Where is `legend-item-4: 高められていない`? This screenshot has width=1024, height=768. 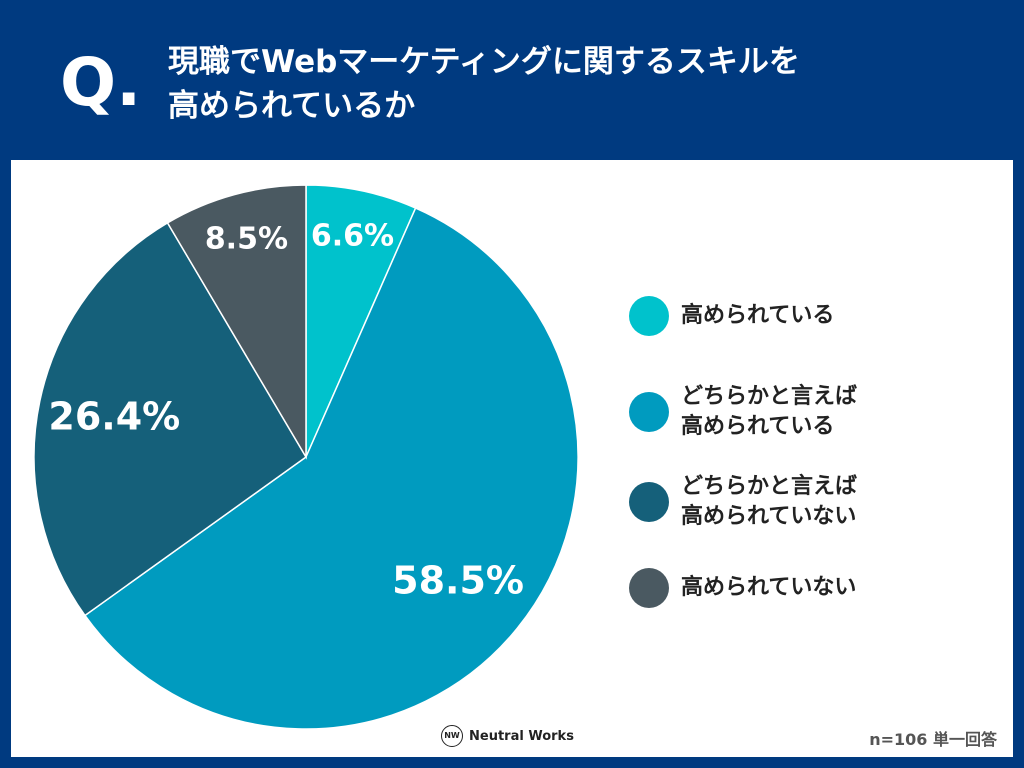
legend-item-4: 高められていない is located at coordinates (775, 588).